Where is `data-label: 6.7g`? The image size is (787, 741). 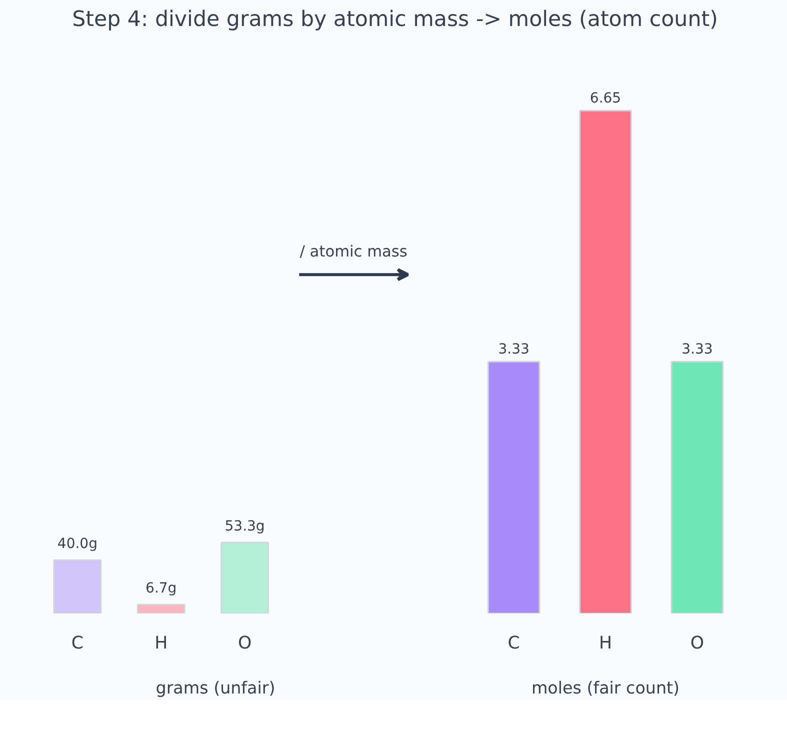 data-label: 6.7g is located at coordinates (161, 589).